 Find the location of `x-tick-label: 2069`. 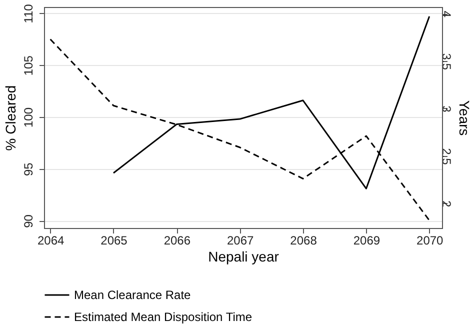

x-tick-label: 2069 is located at coordinates (366, 241).